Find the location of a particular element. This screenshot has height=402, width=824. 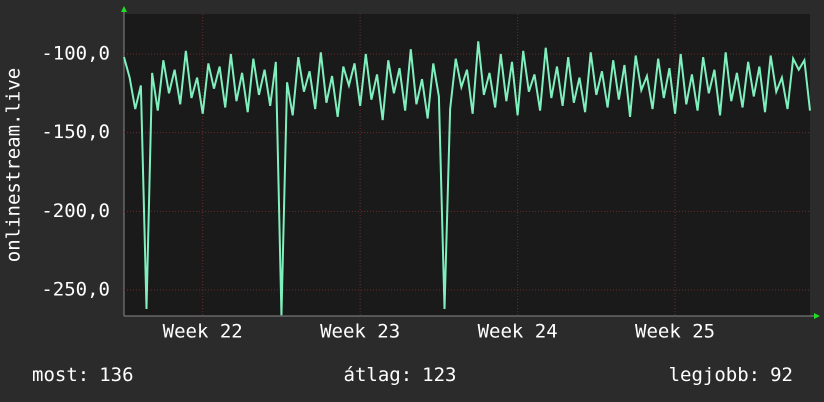

x-tick-label: Week 24 is located at coordinates (518, 332).